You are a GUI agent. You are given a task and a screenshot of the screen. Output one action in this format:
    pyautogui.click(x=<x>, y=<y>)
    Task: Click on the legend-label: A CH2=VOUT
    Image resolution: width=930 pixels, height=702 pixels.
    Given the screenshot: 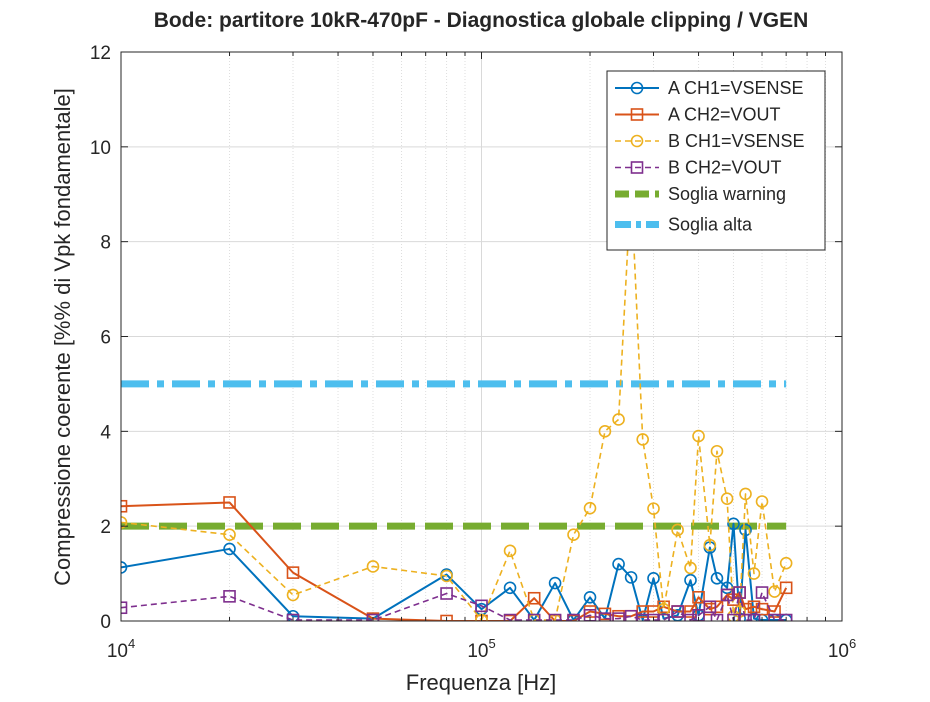 What is the action you would take?
    pyautogui.click(x=724, y=115)
    